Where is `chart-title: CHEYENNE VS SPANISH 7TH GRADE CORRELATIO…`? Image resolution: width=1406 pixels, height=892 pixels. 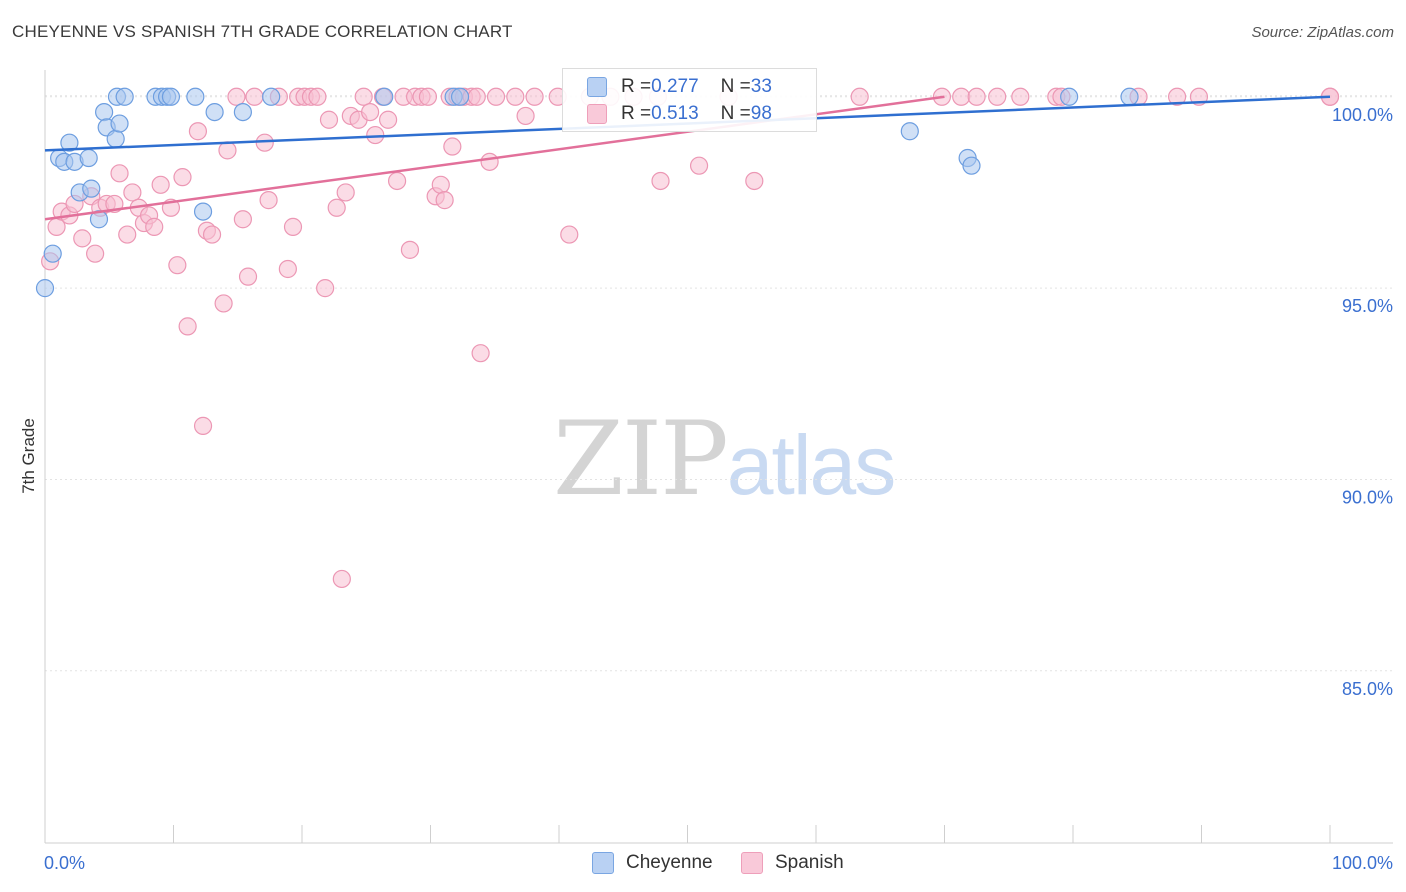
chart-title: CHEYENNE VS SPANISH 7TH GRADE CORRELATIO… is located at coordinates (262, 31).